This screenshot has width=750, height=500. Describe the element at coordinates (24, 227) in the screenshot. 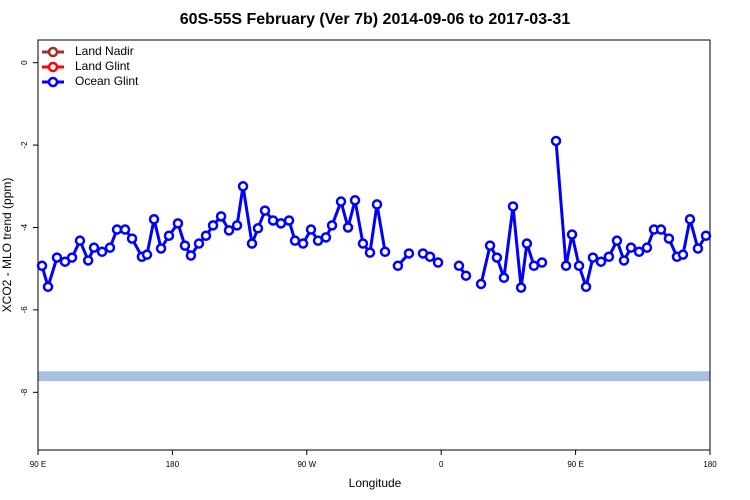

I see `y-tick-label: -4` at that location.